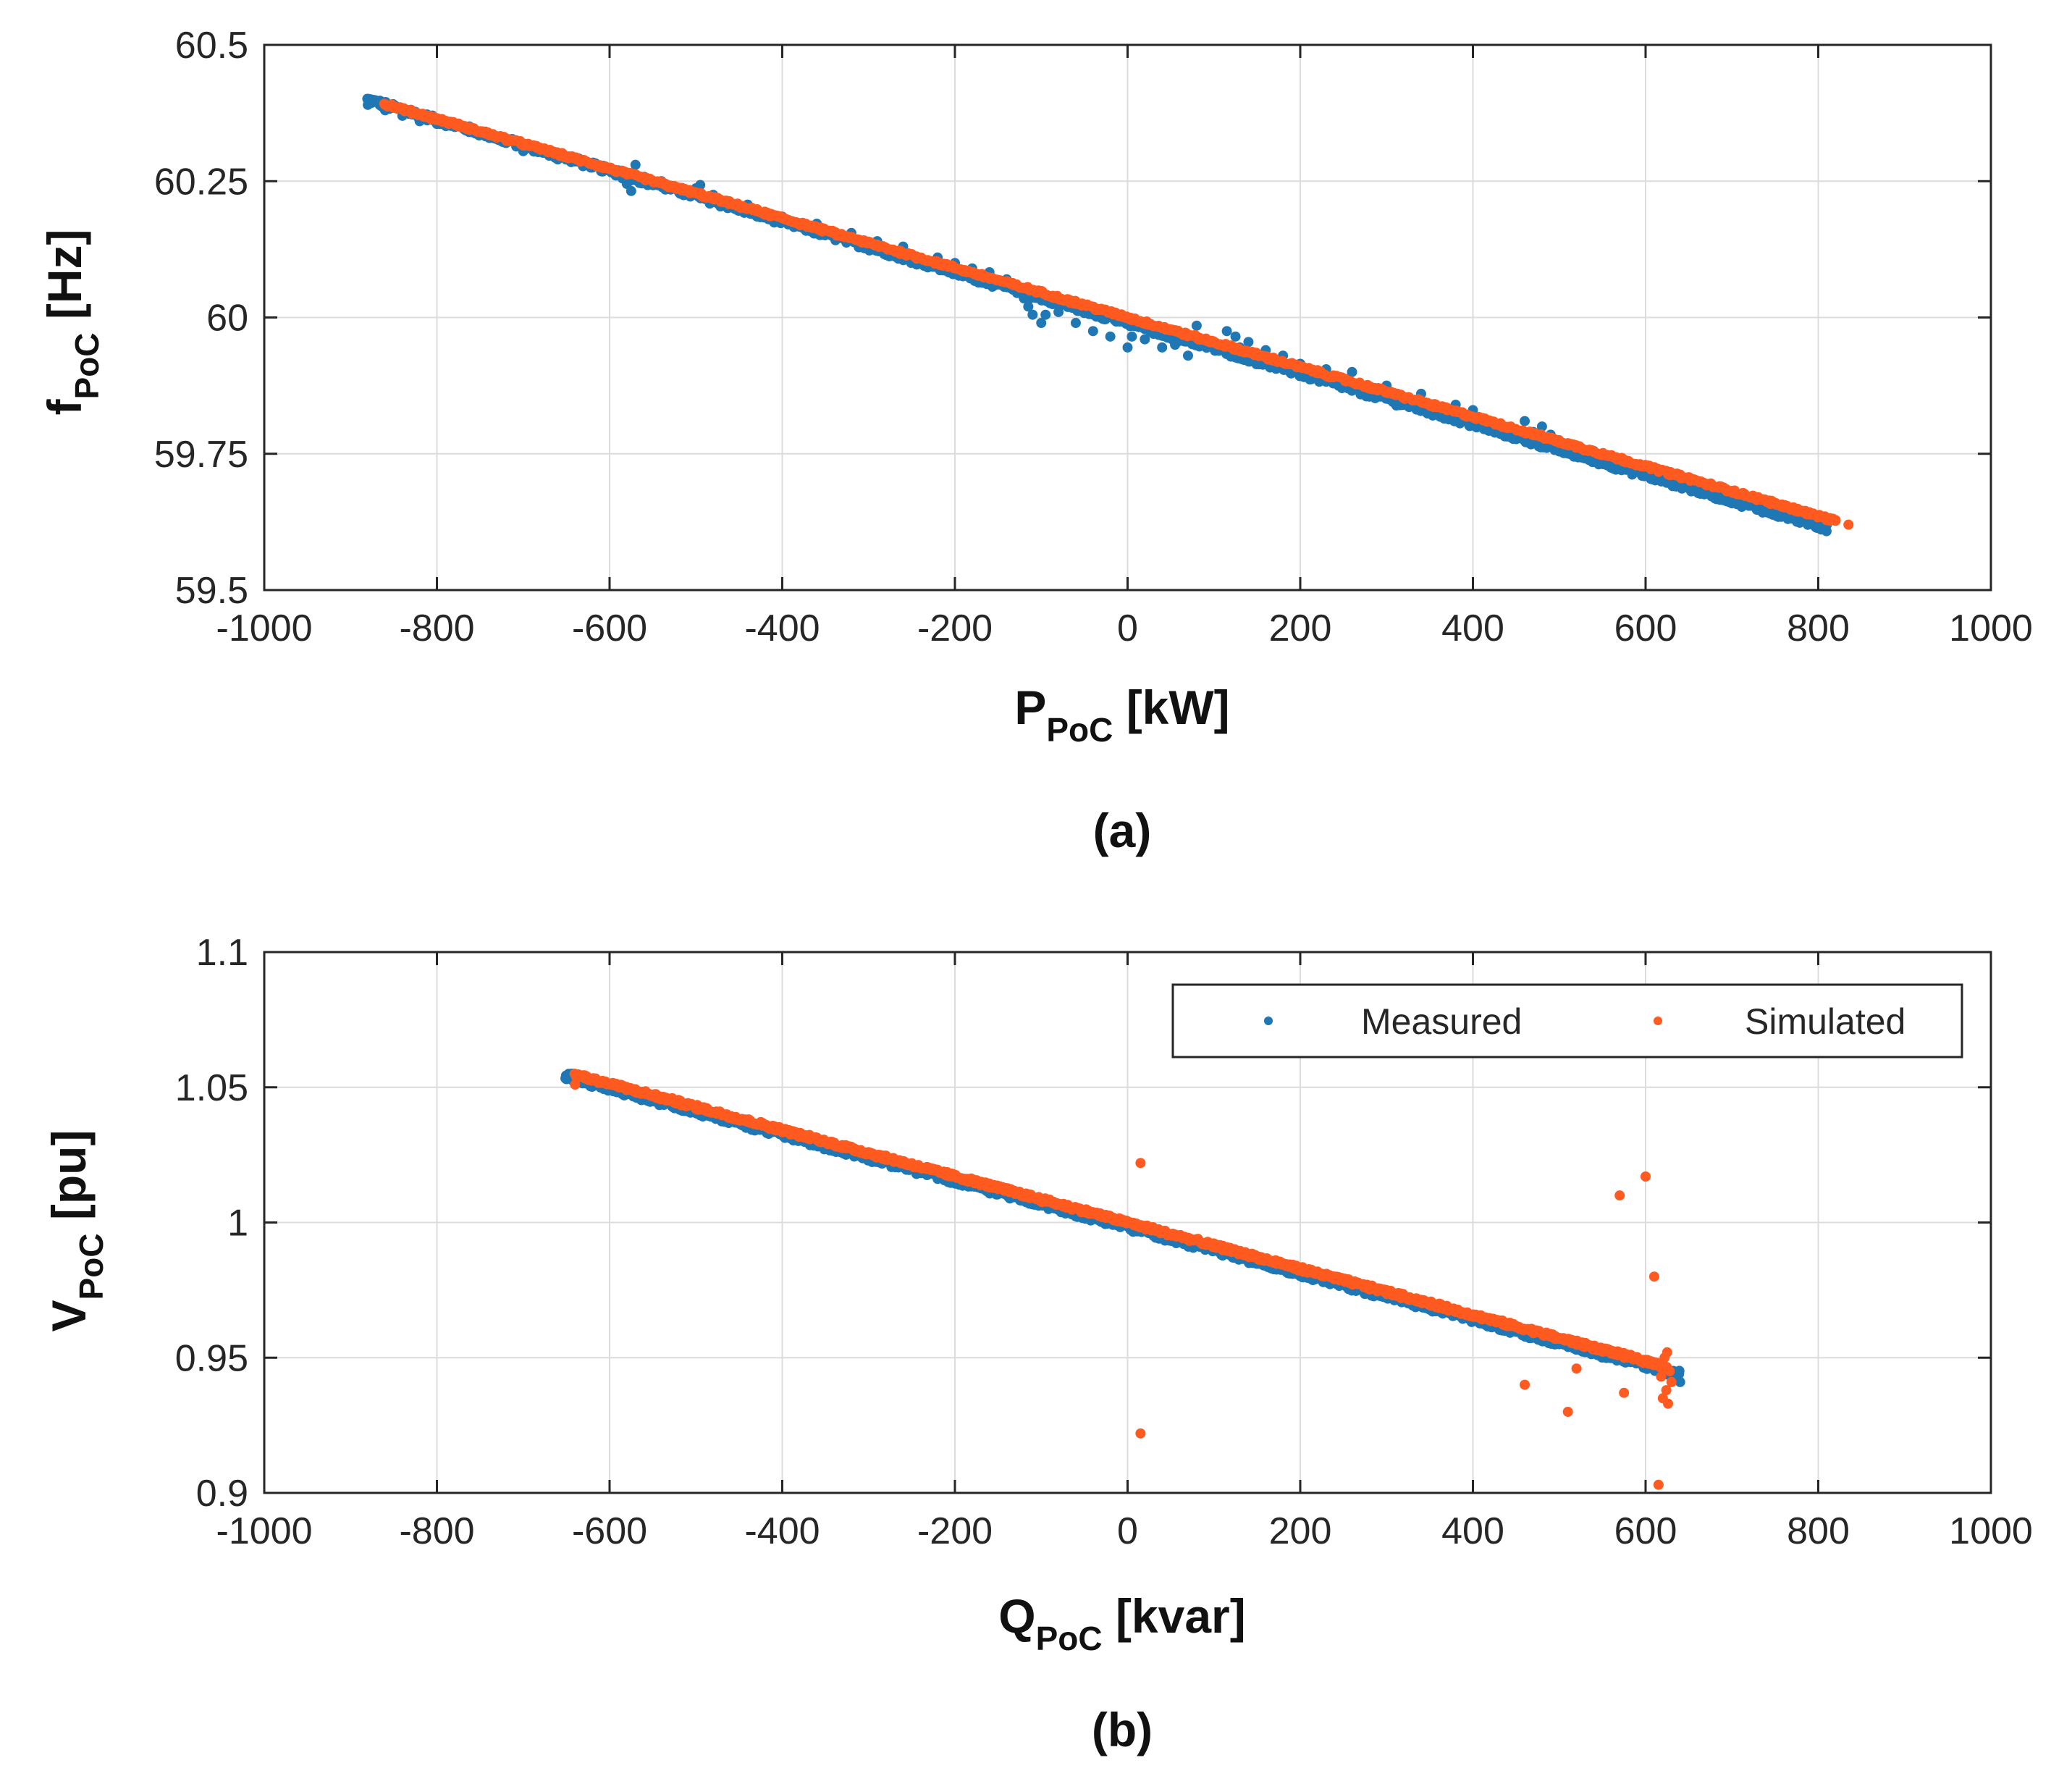 The width and height of the screenshot is (2072, 1776). What do you see at coordinates (264, 1531) in the screenshot?
I see `x-tick-label: -1000` at bounding box center [264, 1531].